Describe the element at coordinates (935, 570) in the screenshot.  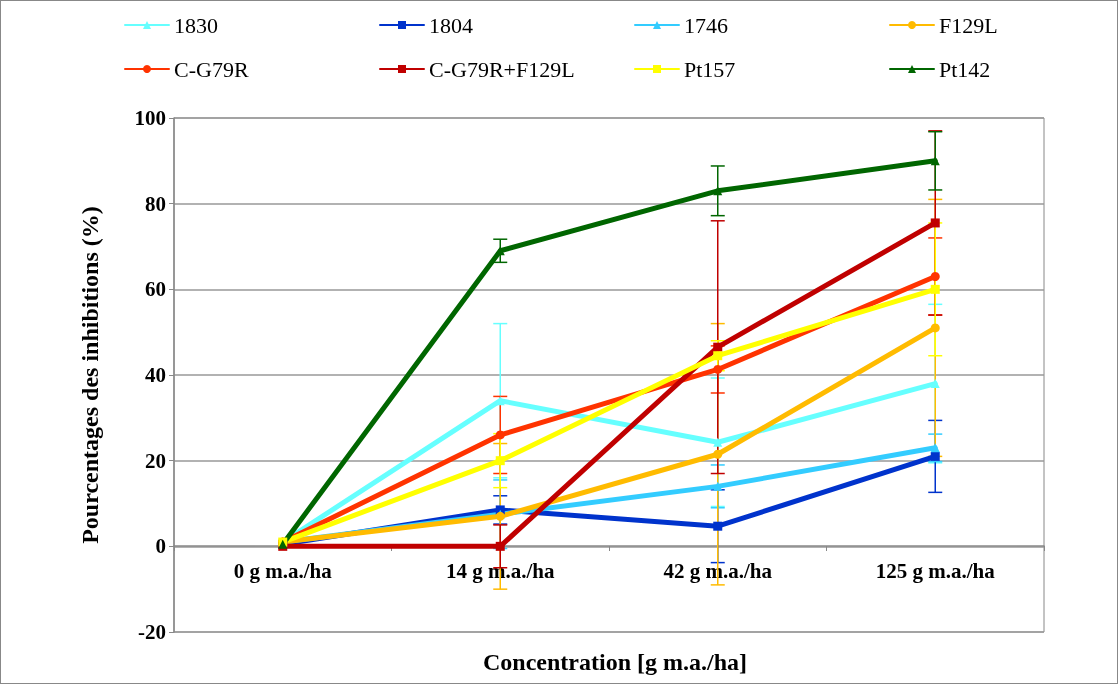
I see `x-tick-label: 125 g m.a./ha` at that location.